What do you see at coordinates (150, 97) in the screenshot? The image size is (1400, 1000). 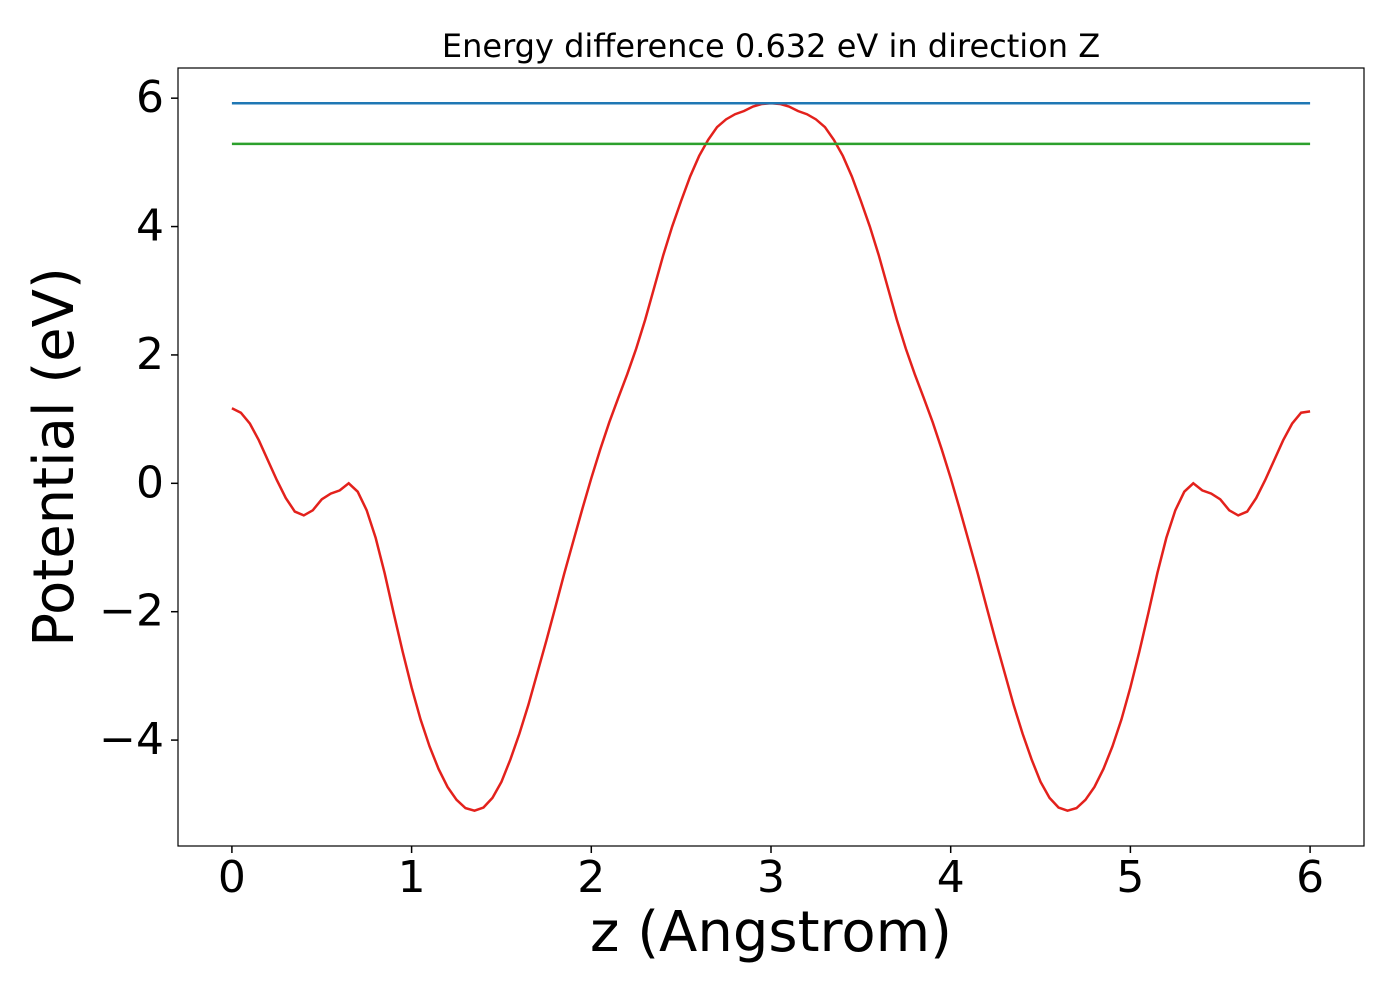 I see `y-tick-label: 6` at bounding box center [150, 97].